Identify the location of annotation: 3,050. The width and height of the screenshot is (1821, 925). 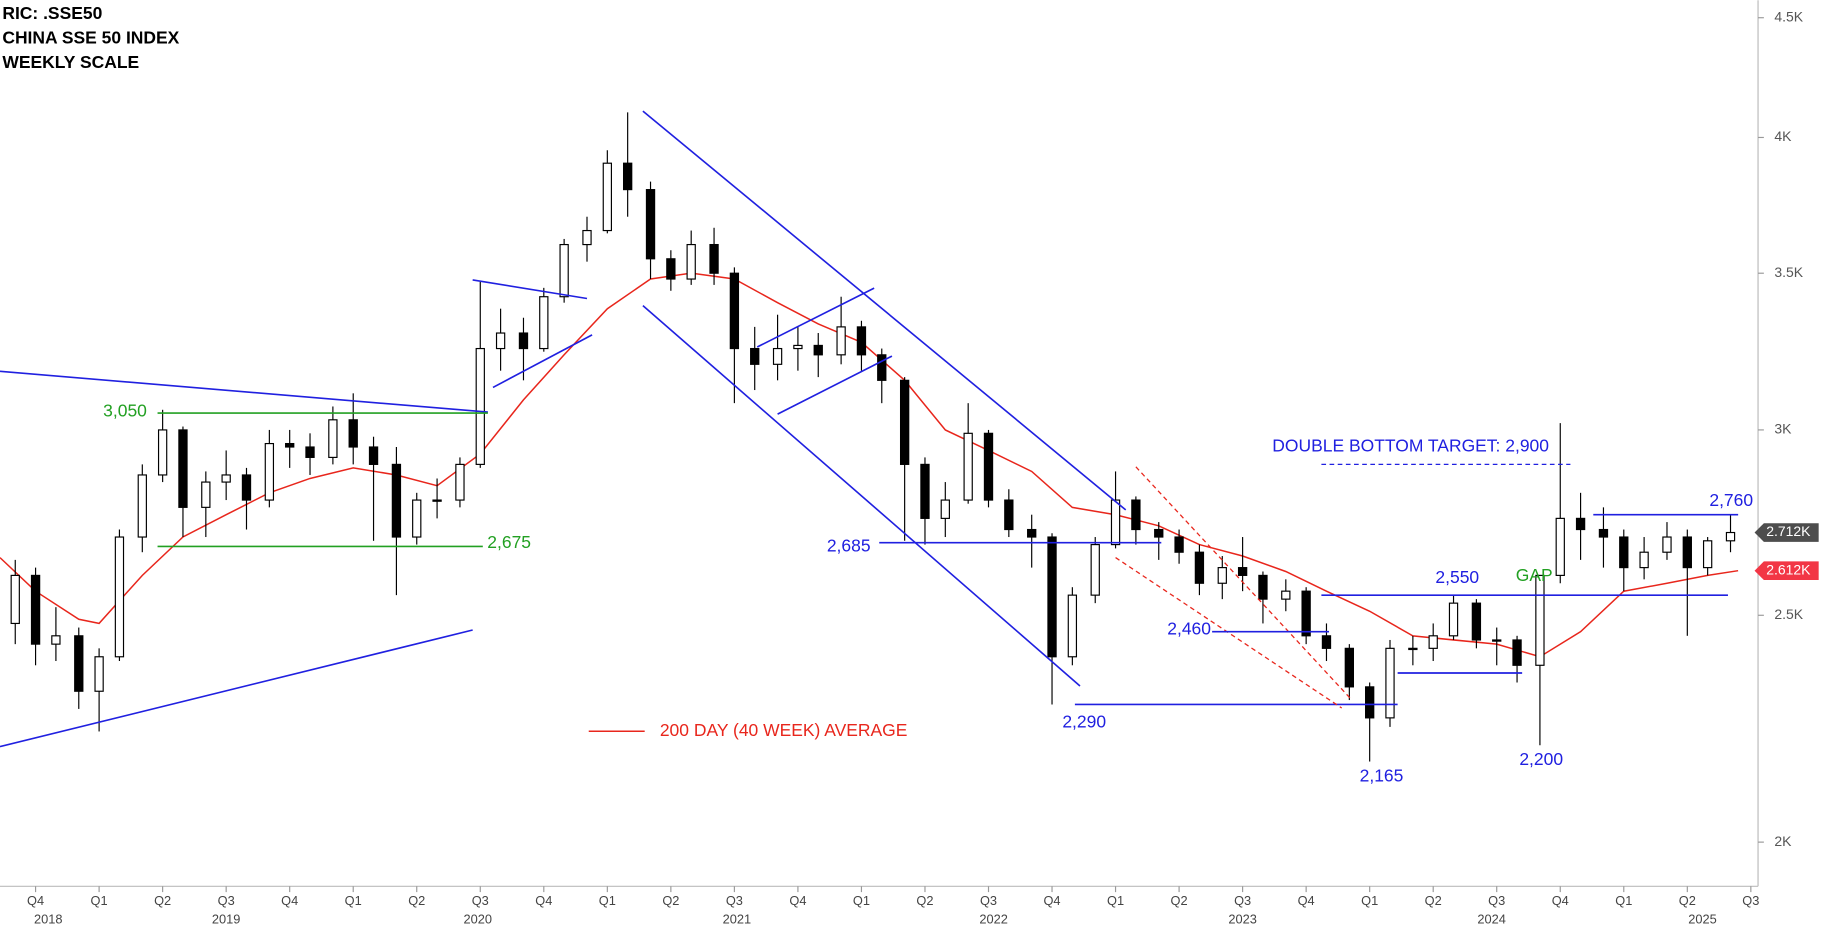
(125, 410).